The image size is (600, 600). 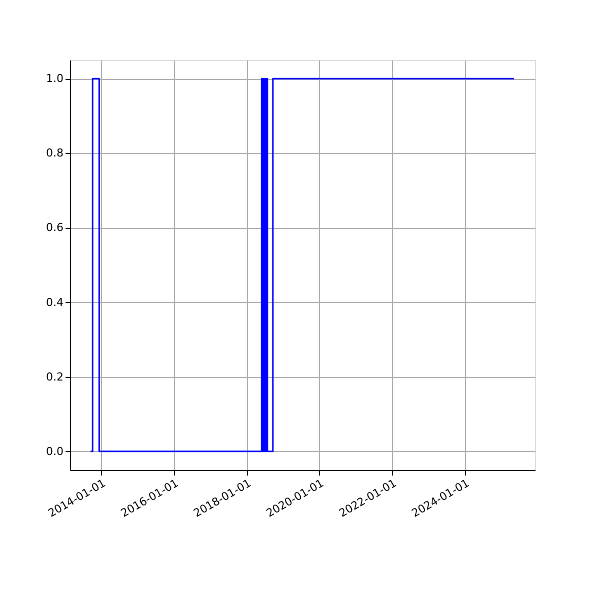 What do you see at coordinates (55, 377) in the screenshot?
I see `y-tick-label: 0.2` at bounding box center [55, 377].